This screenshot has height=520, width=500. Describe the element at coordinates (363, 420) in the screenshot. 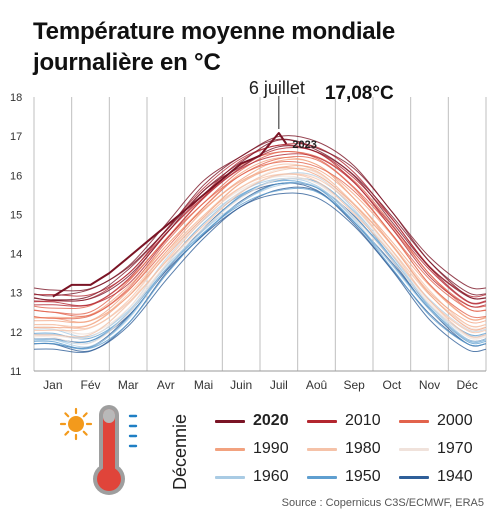

I see `legend-label: 2010` at that location.